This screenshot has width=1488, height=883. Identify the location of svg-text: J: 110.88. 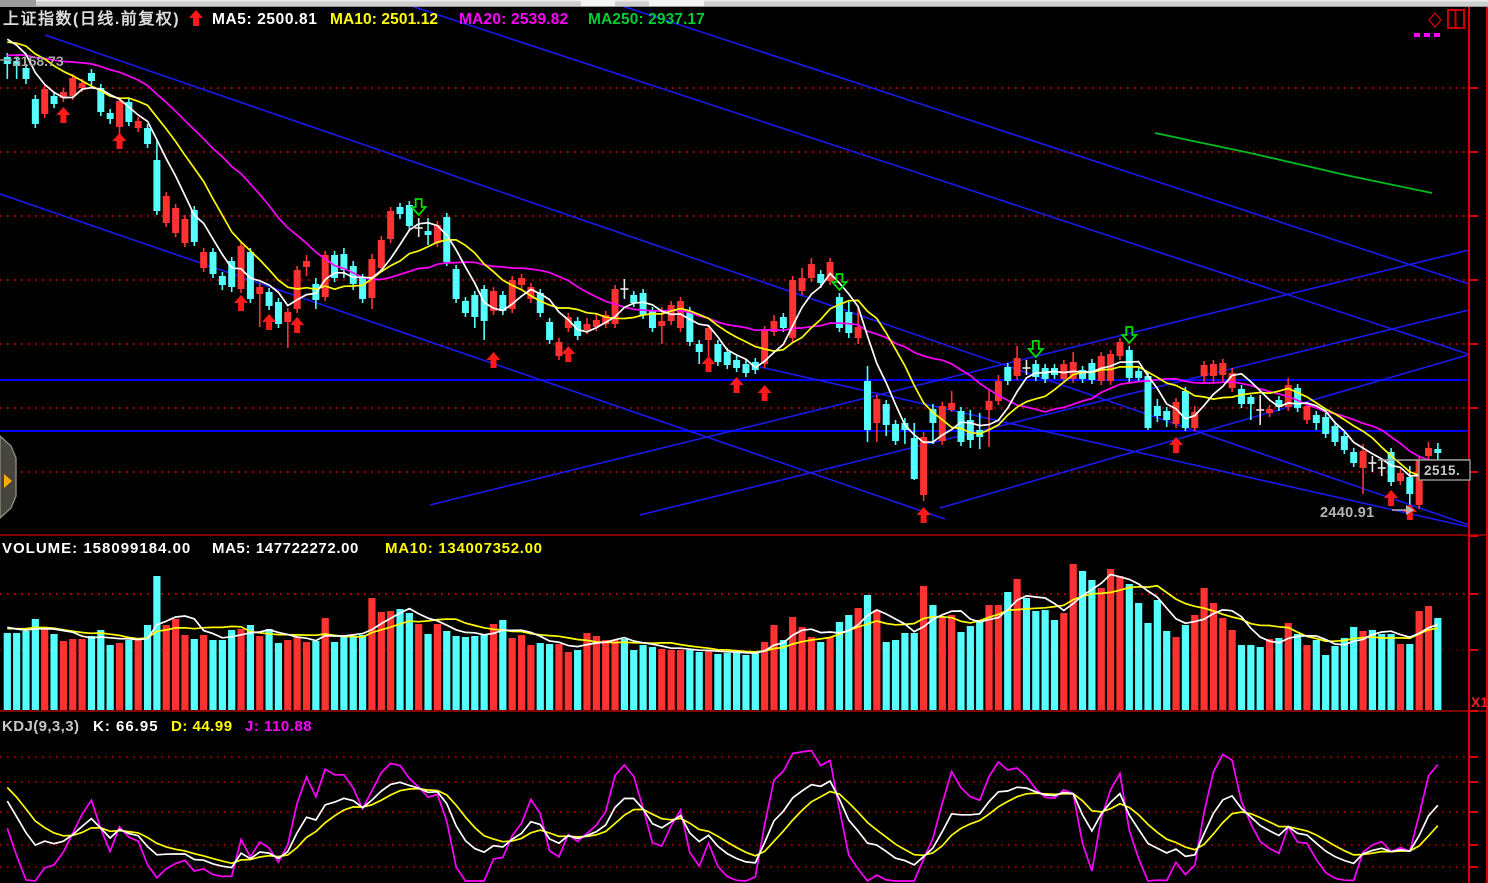
(278, 726).